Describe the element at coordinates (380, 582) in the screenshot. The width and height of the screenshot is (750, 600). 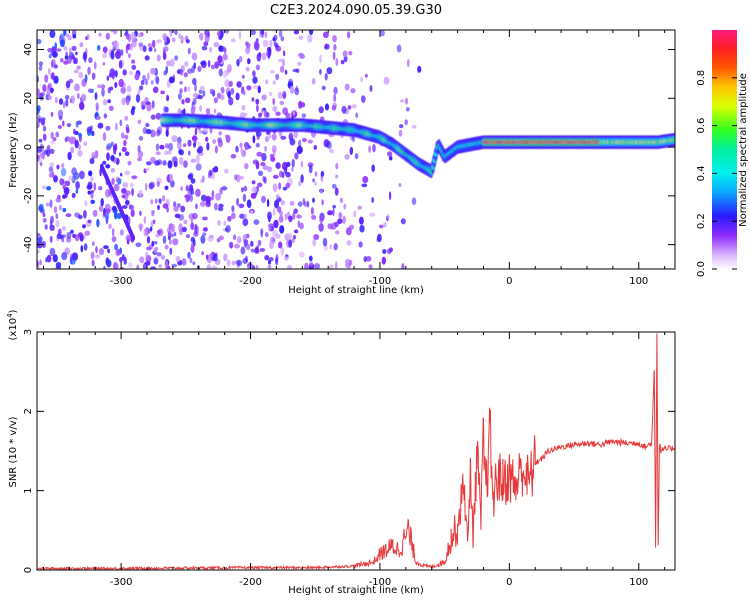
I see `snr-xtick-label: -100` at that location.